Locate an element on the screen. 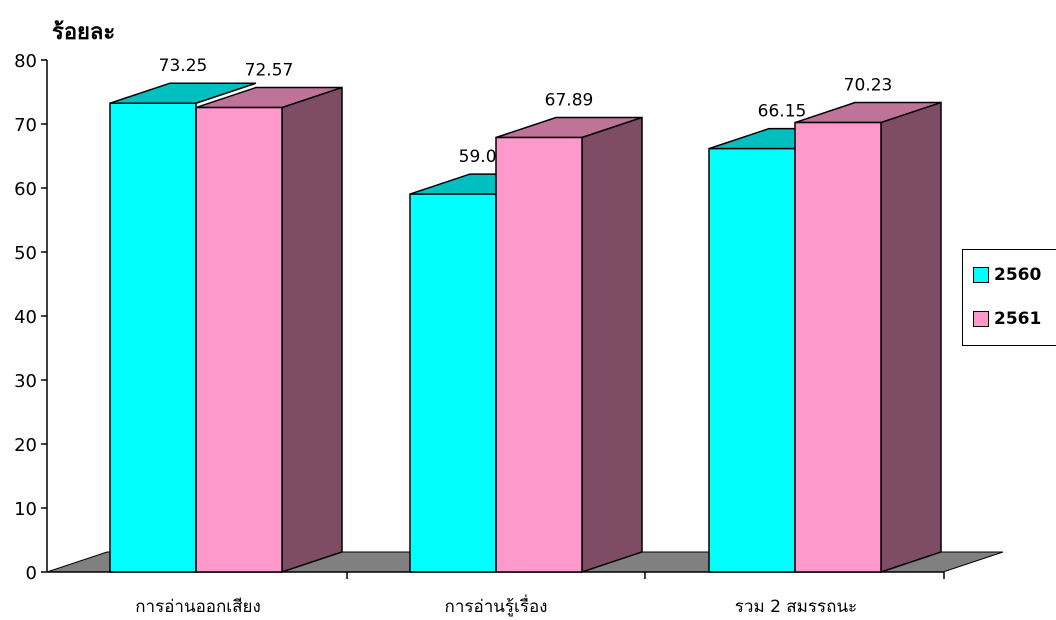 This screenshot has height=620, width=1056. floor-placeholder is located at coordinates (501, 582).